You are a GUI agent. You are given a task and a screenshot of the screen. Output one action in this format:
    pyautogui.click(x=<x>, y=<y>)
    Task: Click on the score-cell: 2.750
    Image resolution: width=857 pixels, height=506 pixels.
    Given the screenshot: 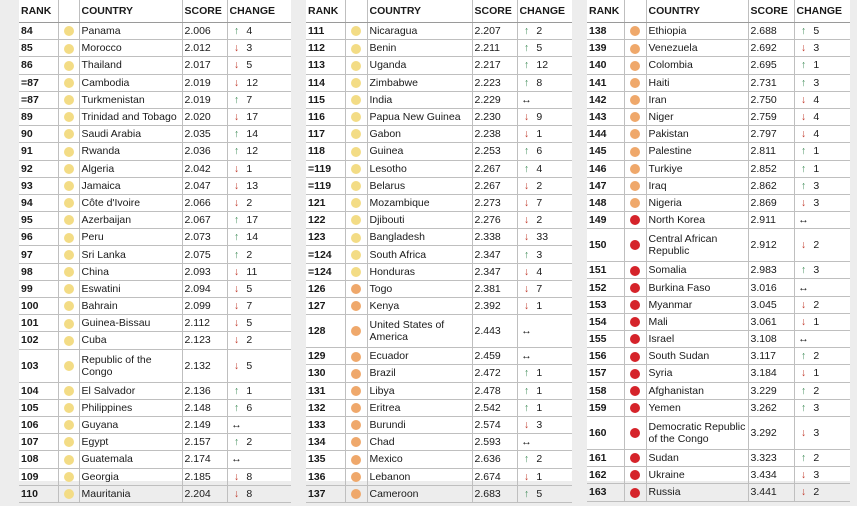 What is the action you would take?
    pyautogui.click(x=771, y=100)
    